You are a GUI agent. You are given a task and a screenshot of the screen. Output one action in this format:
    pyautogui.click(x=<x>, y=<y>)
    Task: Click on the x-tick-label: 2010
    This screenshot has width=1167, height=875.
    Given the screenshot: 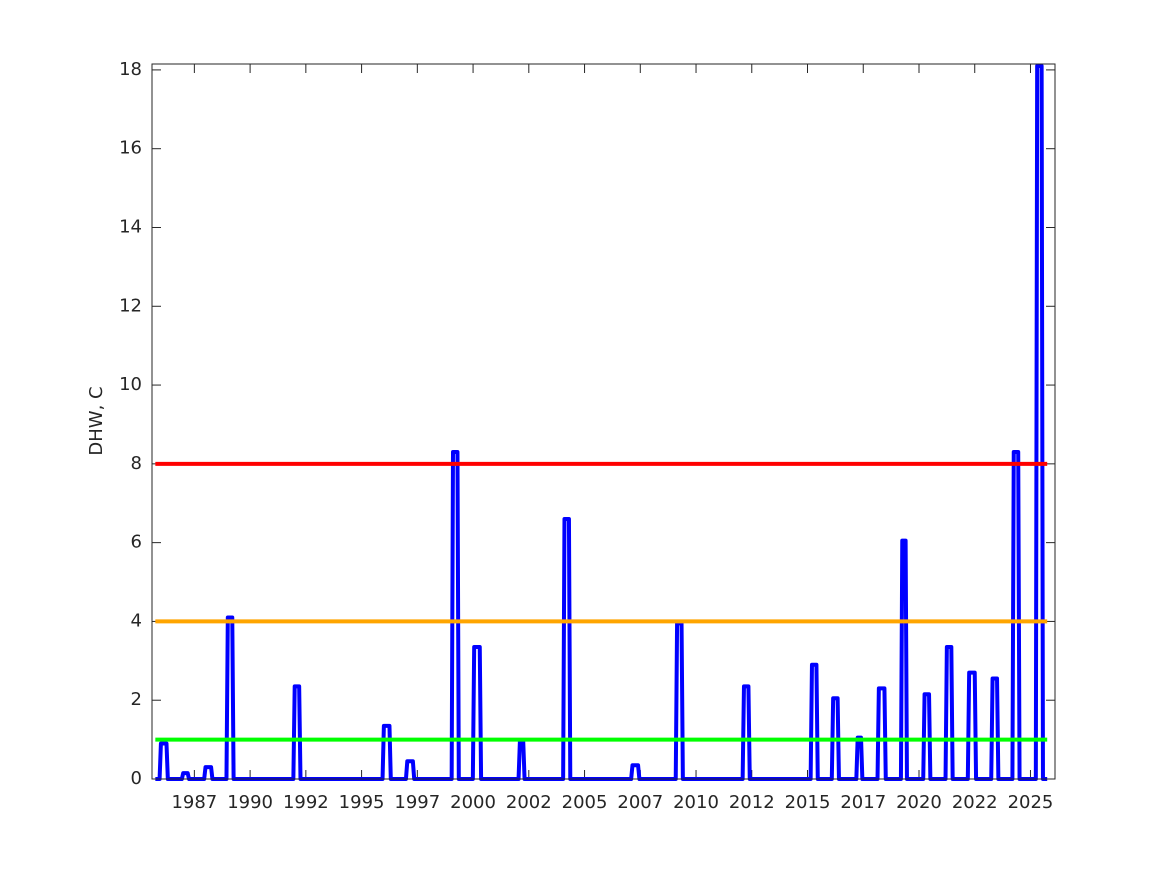 What is the action you would take?
    pyautogui.click(x=696, y=802)
    